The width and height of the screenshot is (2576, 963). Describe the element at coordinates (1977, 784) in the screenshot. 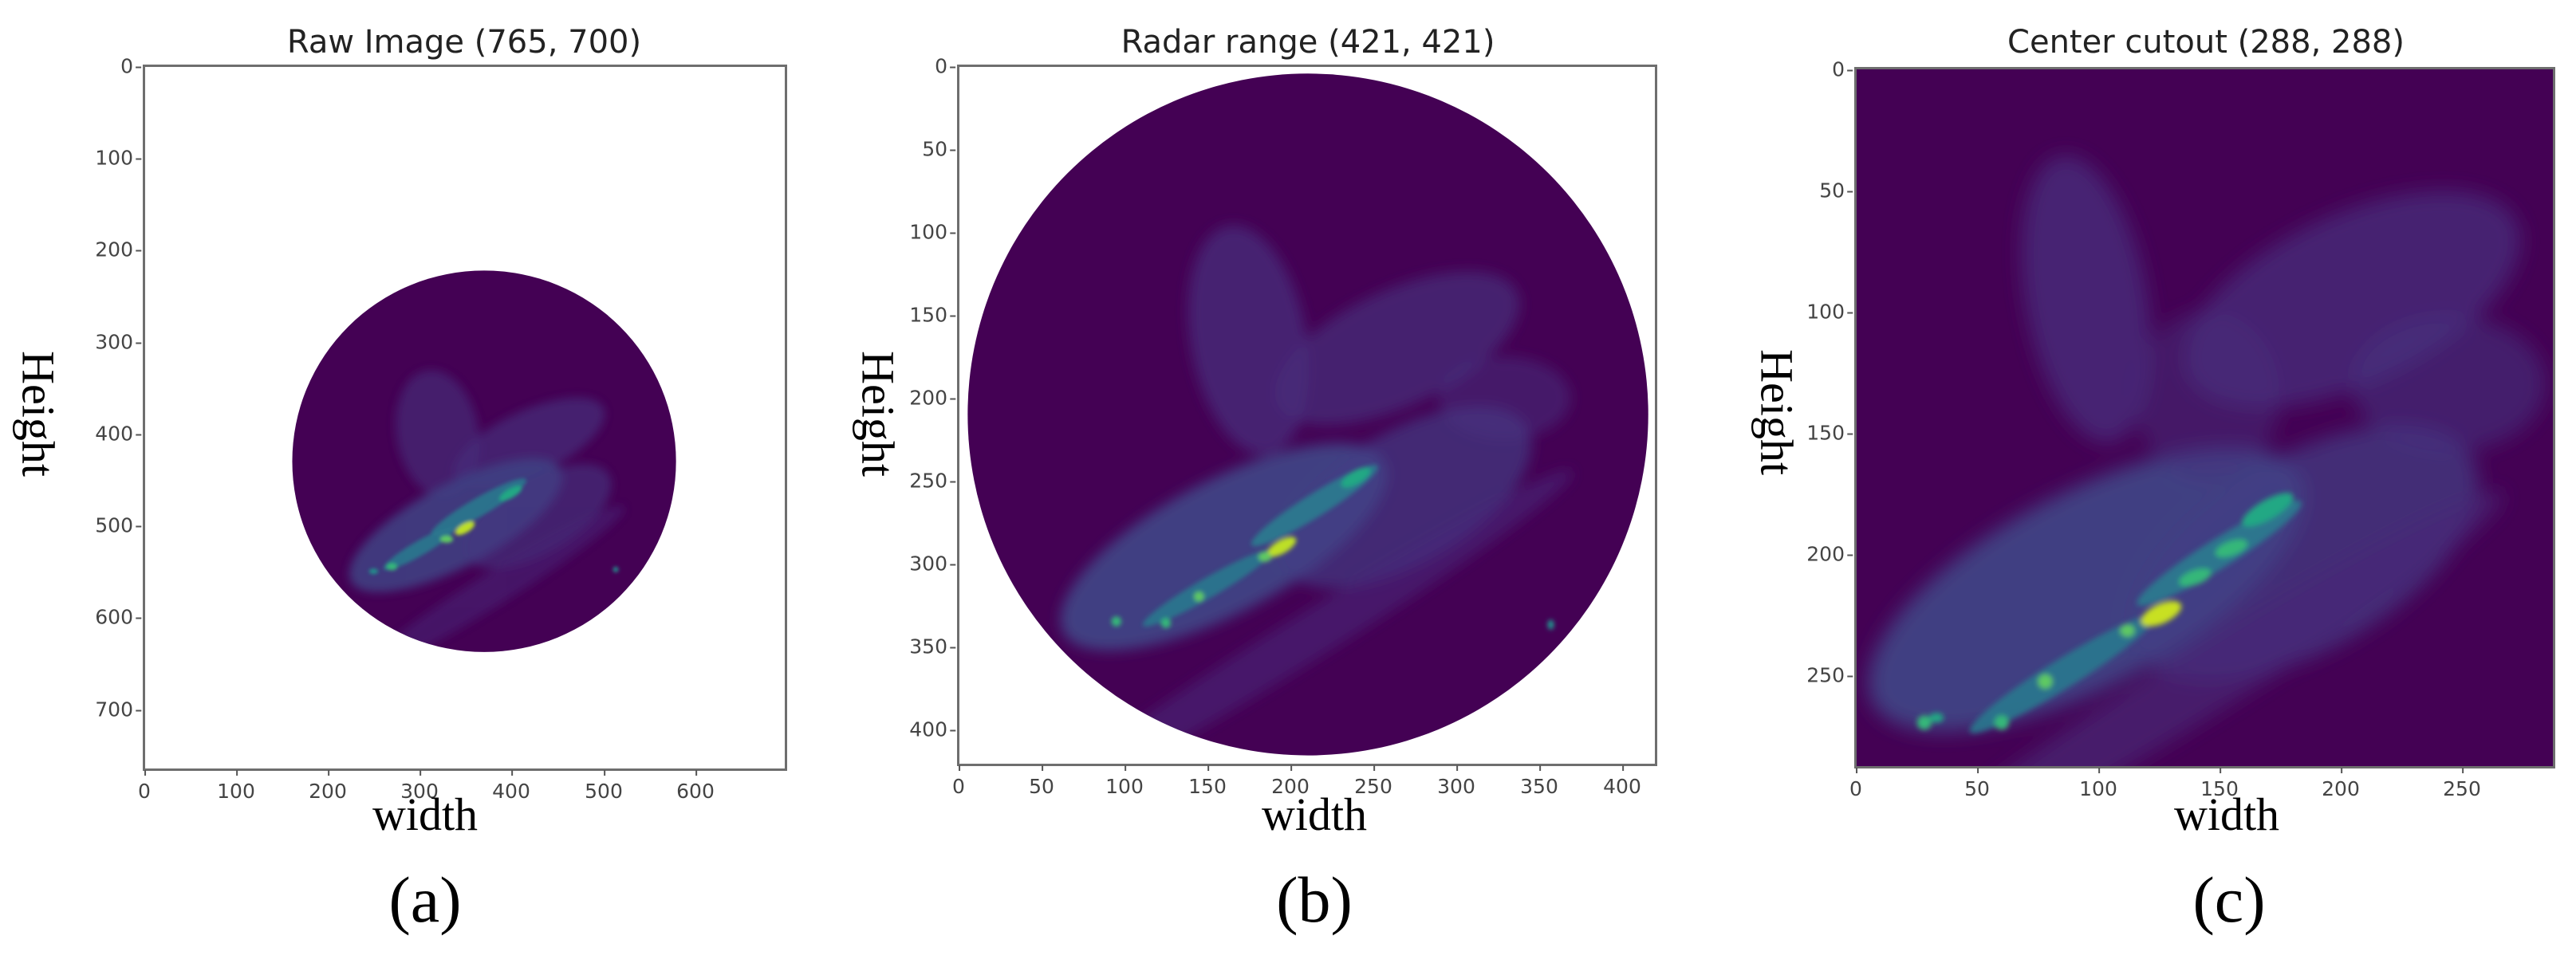

I see `panel-c-xtick: 50` at that location.